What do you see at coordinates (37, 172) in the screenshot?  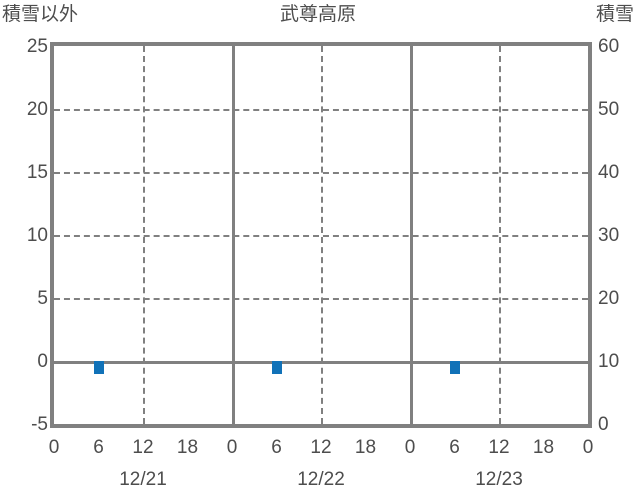 I see `left-axis-tick-label: 15` at bounding box center [37, 172].